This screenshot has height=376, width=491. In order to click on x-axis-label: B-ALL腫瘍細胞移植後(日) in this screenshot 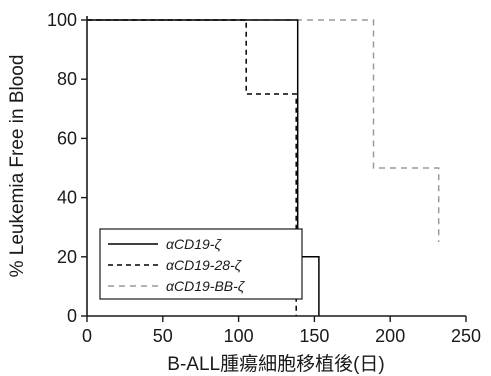, I will do `click(275, 364)`.